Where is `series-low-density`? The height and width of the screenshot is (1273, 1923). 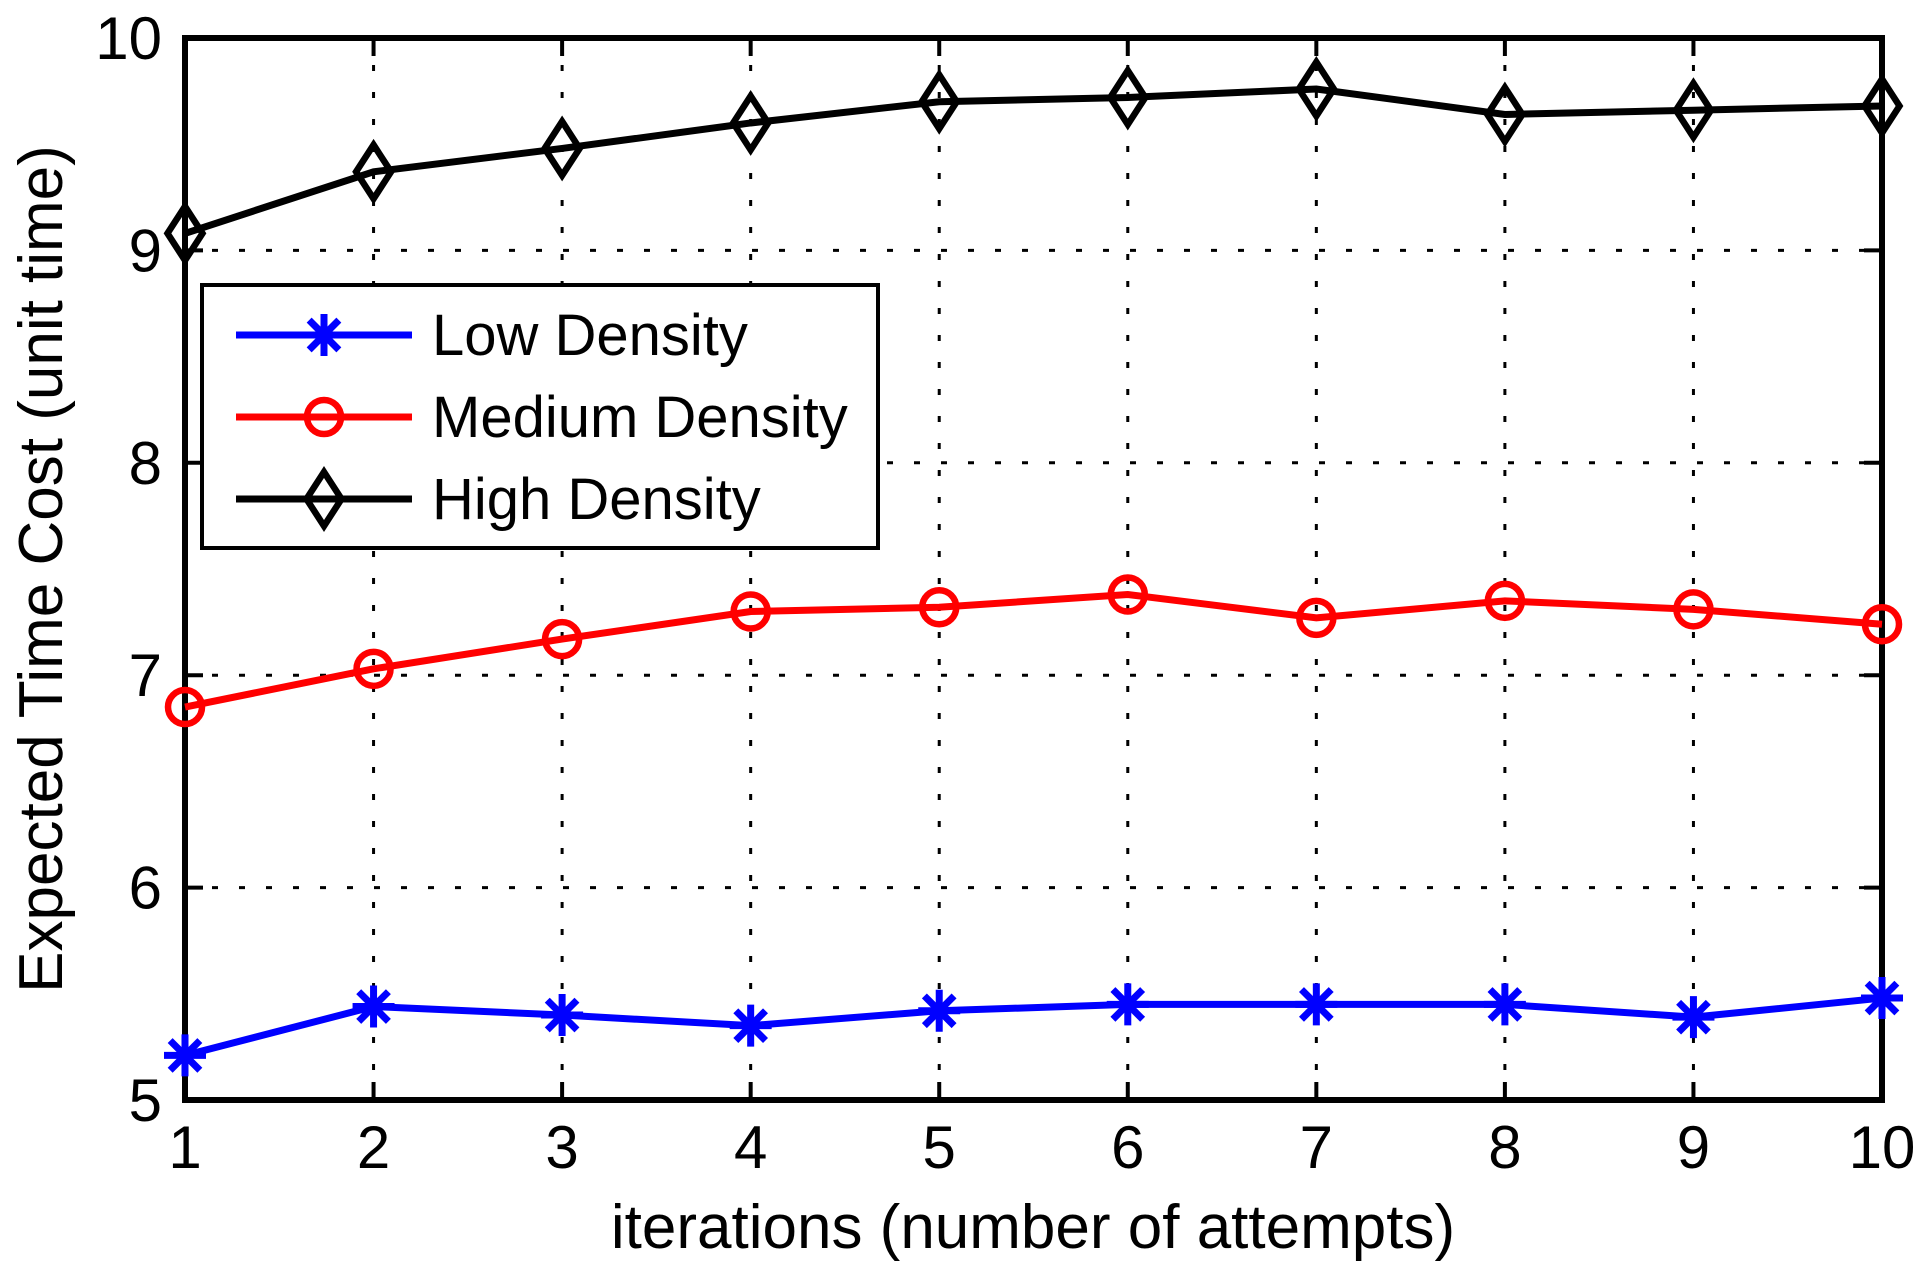 series-low-density is located at coordinates (1033, 1027).